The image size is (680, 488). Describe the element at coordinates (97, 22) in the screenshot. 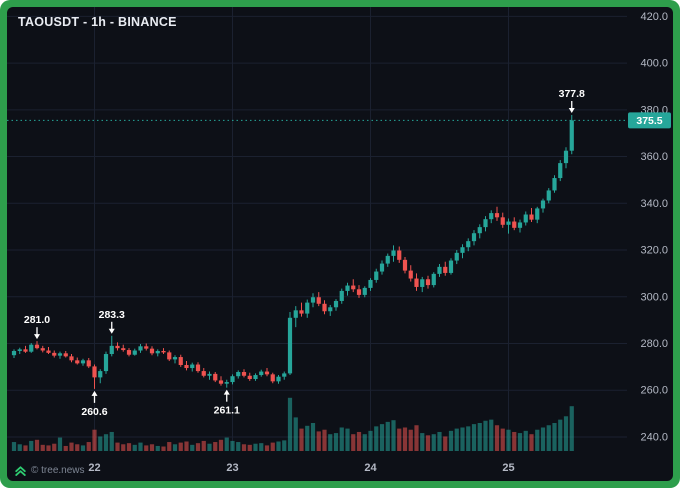

I see `chart-symbol-title: TAOUSDT - 1h - BINANCE` at that location.